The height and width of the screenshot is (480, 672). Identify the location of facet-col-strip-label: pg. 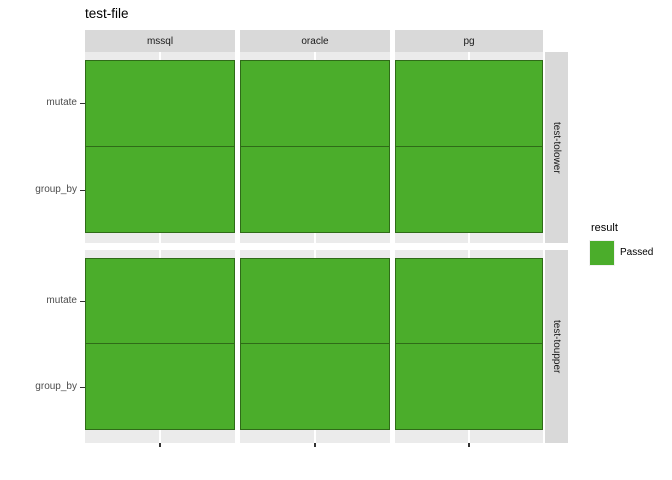
(469, 41).